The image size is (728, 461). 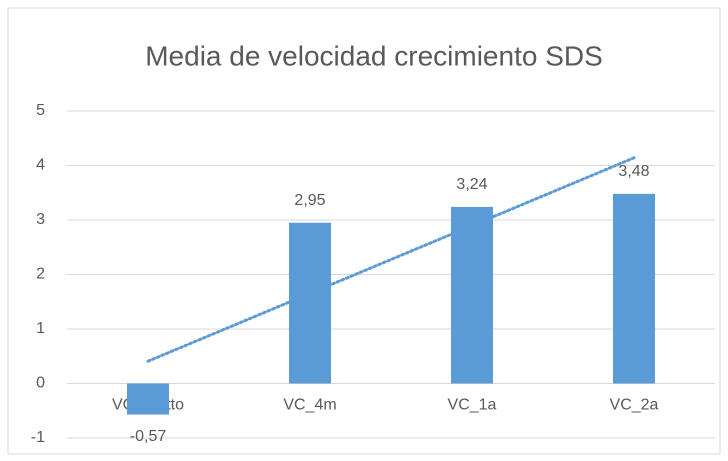 What do you see at coordinates (472, 405) in the screenshot?
I see `x-tick-label: VC_1a` at bounding box center [472, 405].